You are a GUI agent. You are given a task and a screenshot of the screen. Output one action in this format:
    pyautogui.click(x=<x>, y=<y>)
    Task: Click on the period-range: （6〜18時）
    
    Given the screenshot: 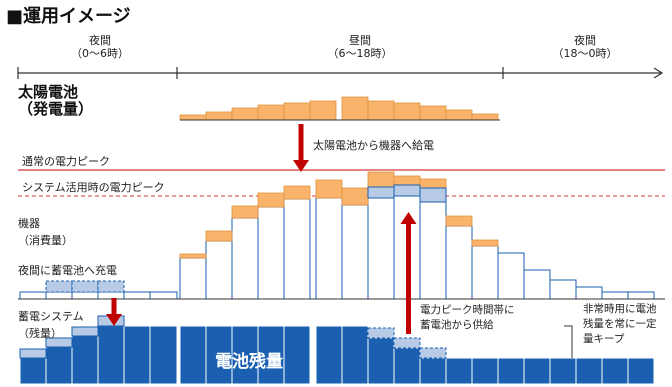 What is the action you would take?
    pyautogui.click(x=360, y=53)
    